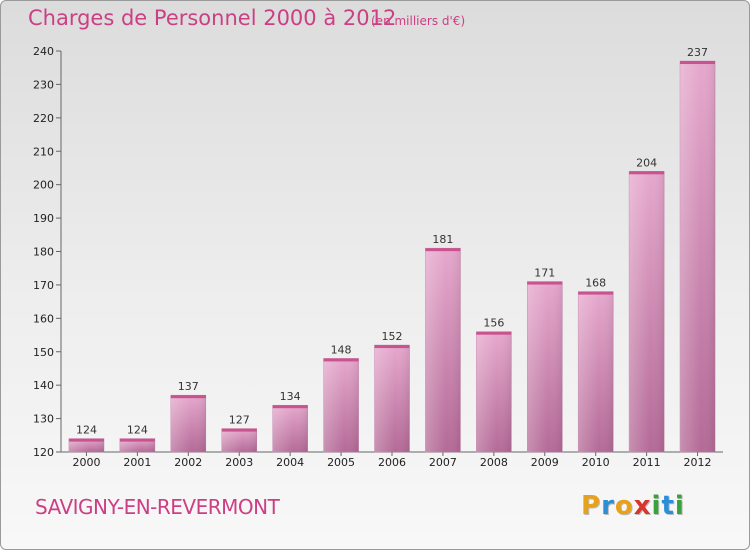 The height and width of the screenshot is (550, 750). What do you see at coordinates (290, 462) in the screenshot?
I see `x-tick-label-2004: 2004` at bounding box center [290, 462].